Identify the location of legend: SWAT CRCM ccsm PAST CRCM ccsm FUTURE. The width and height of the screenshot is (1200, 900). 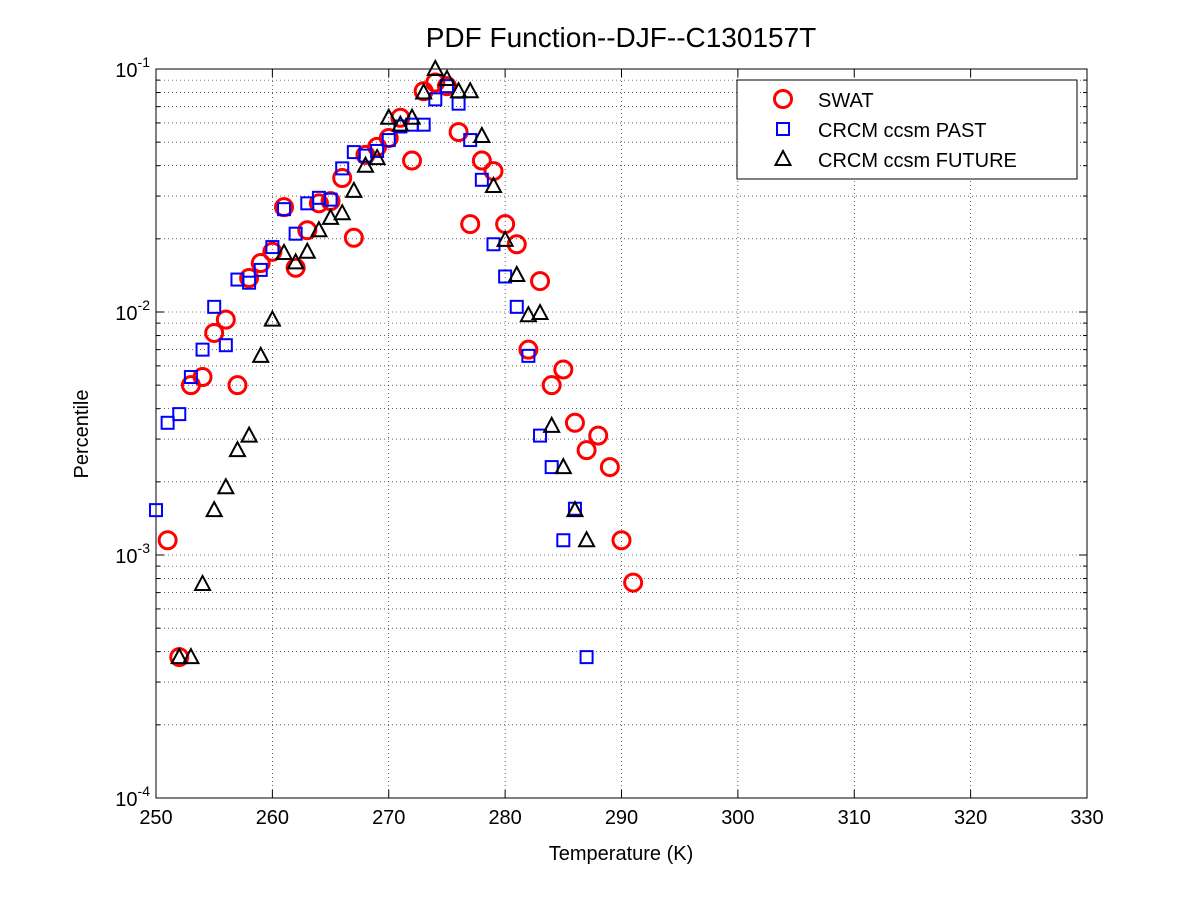
(907, 129).